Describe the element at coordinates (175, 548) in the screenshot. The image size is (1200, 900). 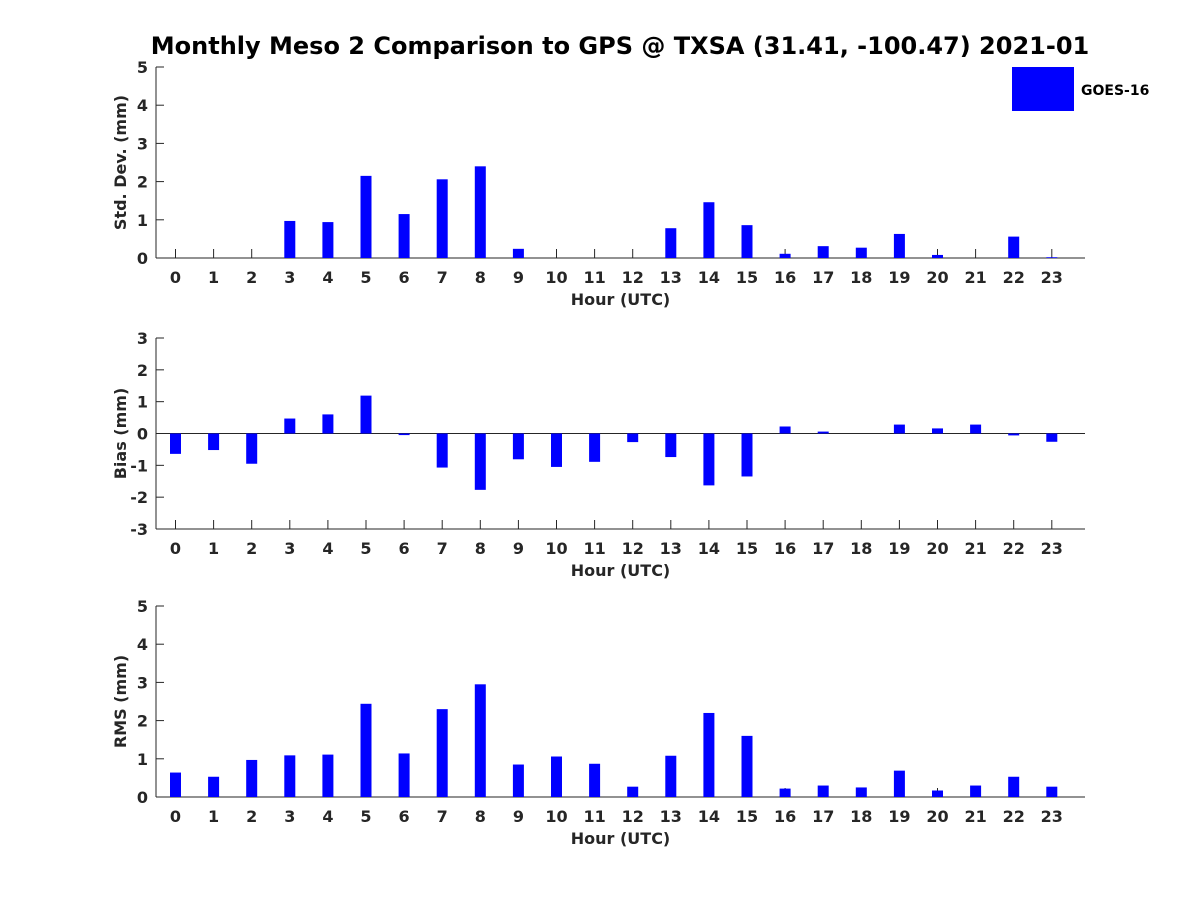
I see `x-tick-label: 0` at that location.